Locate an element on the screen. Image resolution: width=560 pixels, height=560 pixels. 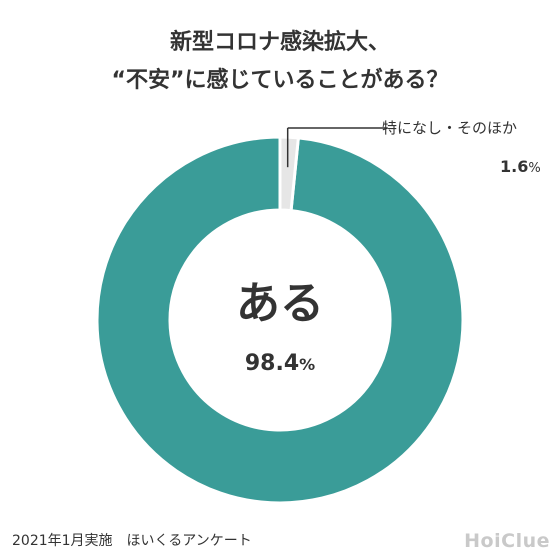
brand-logo: HoiClue is located at coordinates (507, 541).